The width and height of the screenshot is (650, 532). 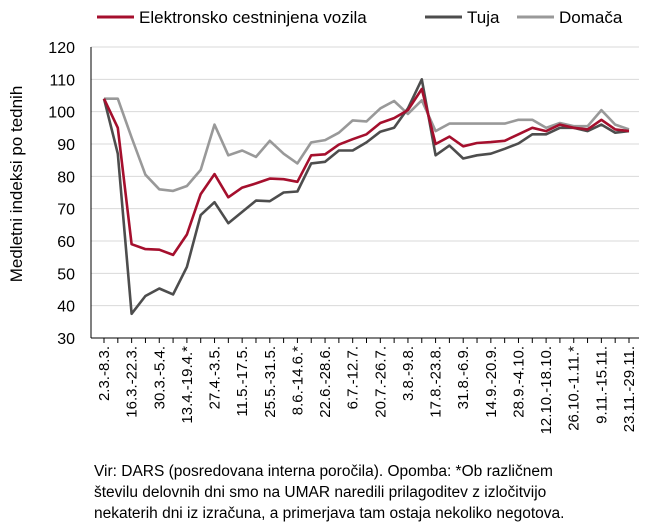 What do you see at coordinates (66, 210) in the screenshot?
I see `y-tick-label: 70` at bounding box center [66, 210].